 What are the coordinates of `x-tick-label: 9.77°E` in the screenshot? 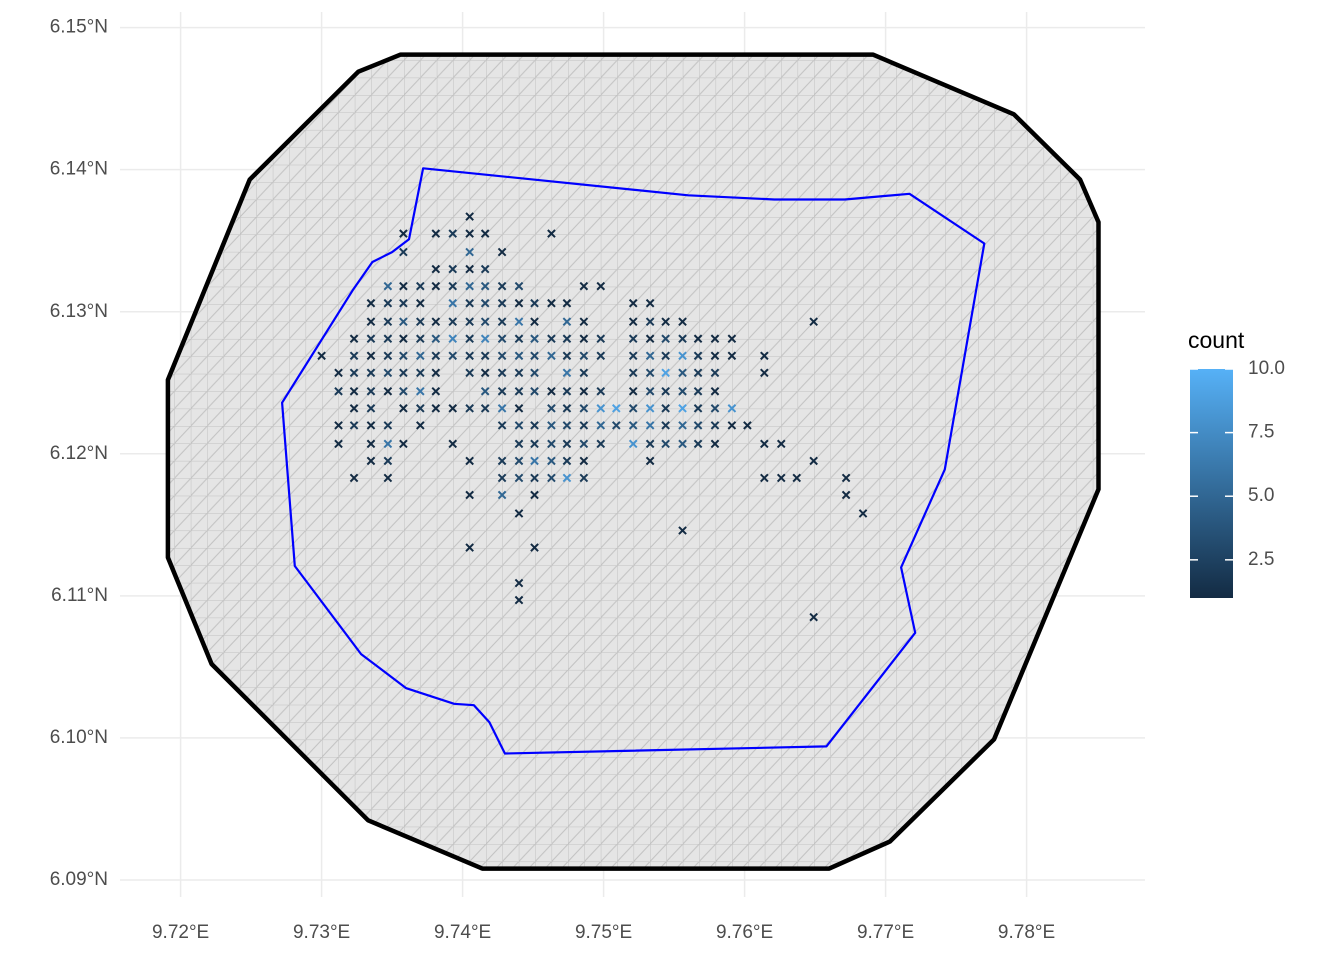 It's located at (885, 932).